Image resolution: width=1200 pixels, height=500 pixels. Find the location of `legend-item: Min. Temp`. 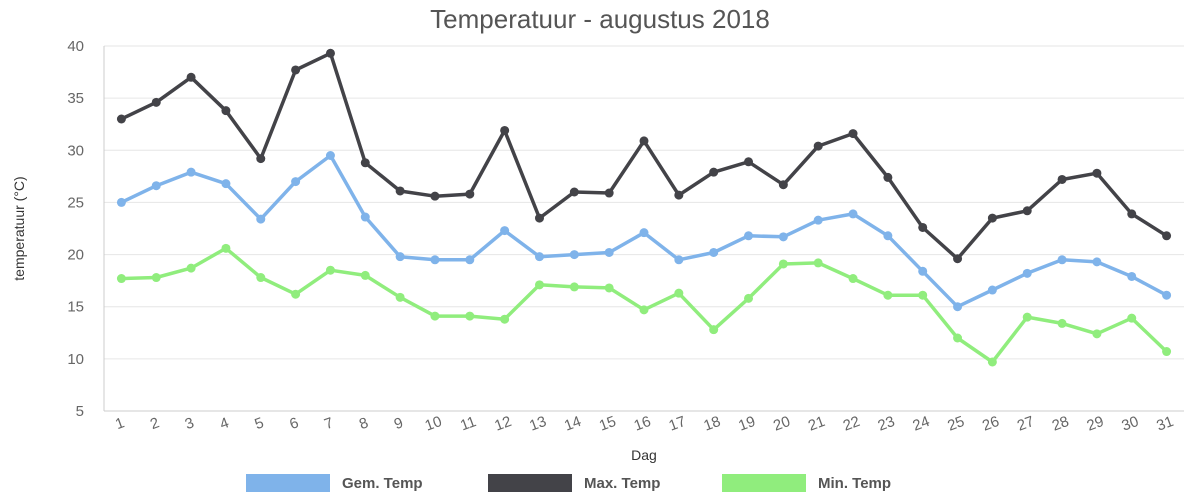

legend-item: Min. Temp is located at coordinates (806, 483).